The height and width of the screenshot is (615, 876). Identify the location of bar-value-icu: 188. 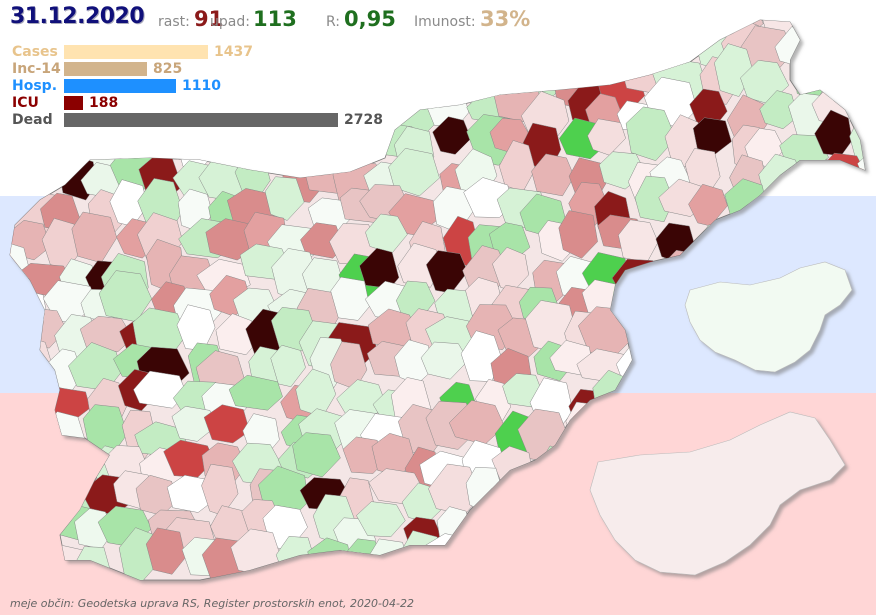
(104, 103).